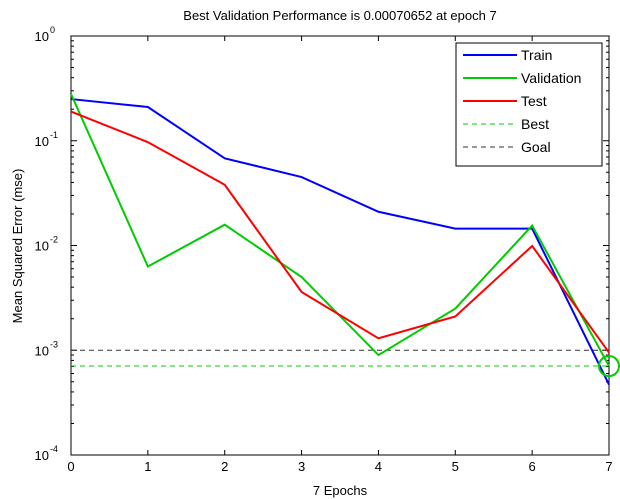 The image size is (620, 499). I want to click on best-point-marker-group, so click(609, 366).